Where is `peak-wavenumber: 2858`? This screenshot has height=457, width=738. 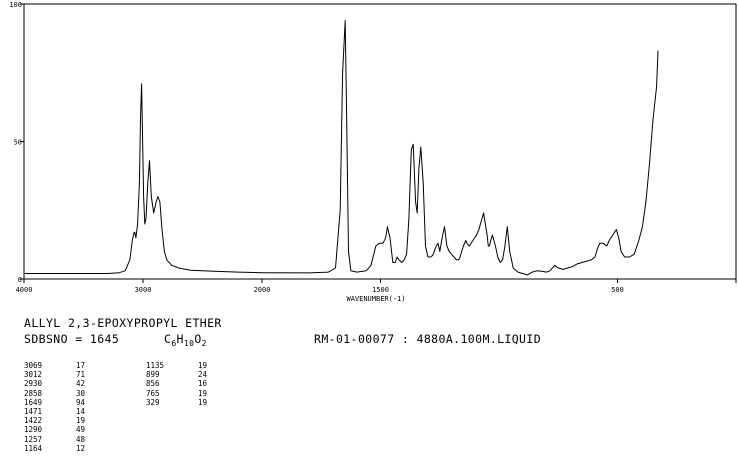
peak-wavenumber: 2858 is located at coordinates (33, 393).